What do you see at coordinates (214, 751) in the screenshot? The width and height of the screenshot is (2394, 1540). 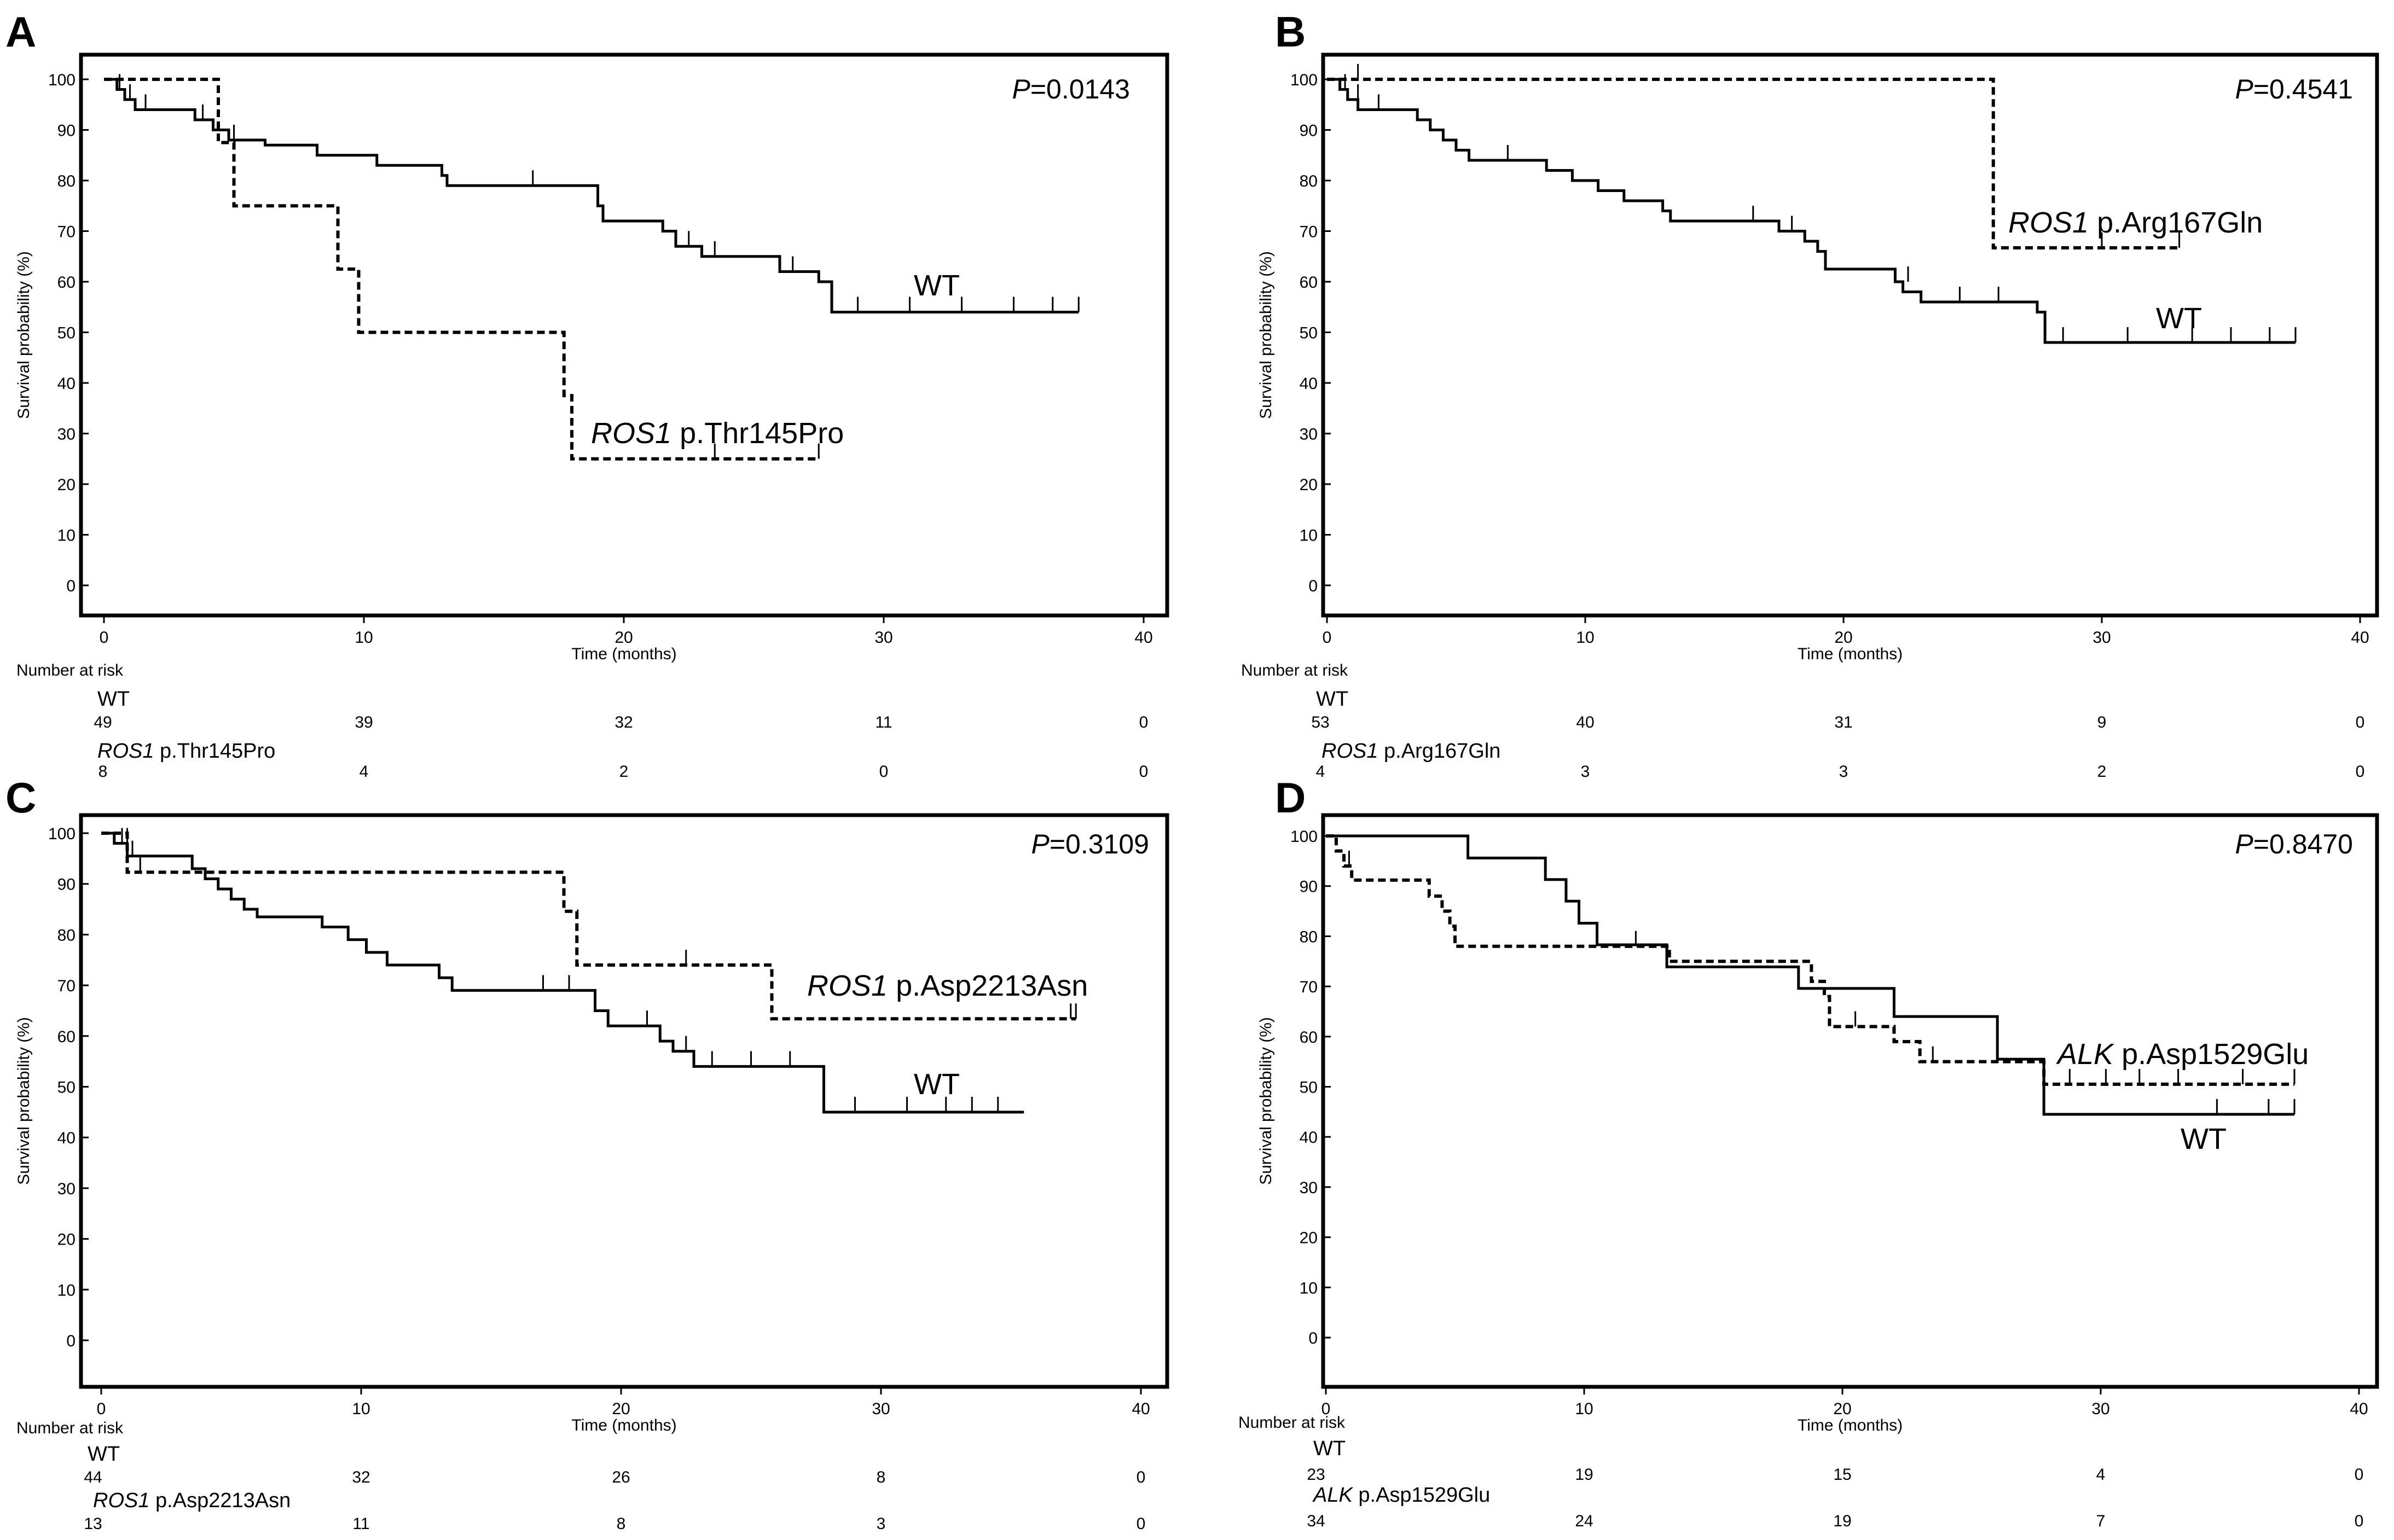 I see `risk-group-variant: p.Thr145Pro` at bounding box center [214, 751].